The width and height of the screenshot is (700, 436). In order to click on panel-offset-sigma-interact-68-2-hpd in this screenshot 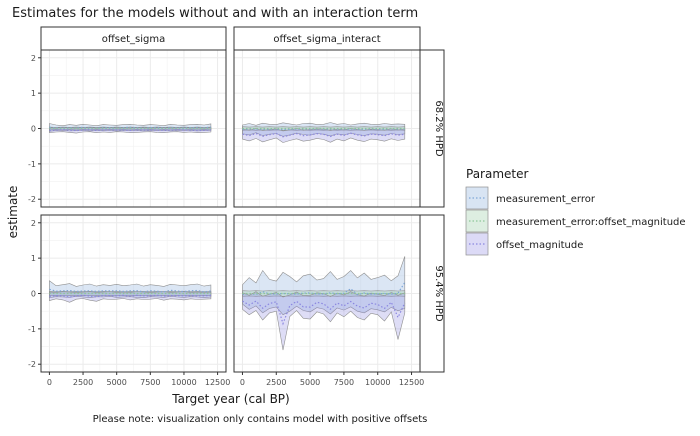, I will do `click(327, 128)`.